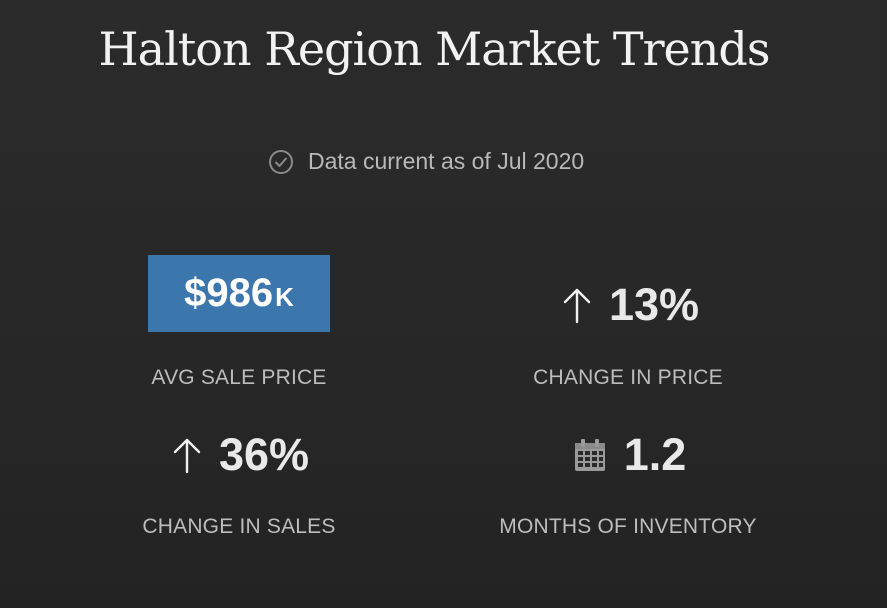  I want to click on avg-sale-price-badge: $986 K, so click(239, 293).